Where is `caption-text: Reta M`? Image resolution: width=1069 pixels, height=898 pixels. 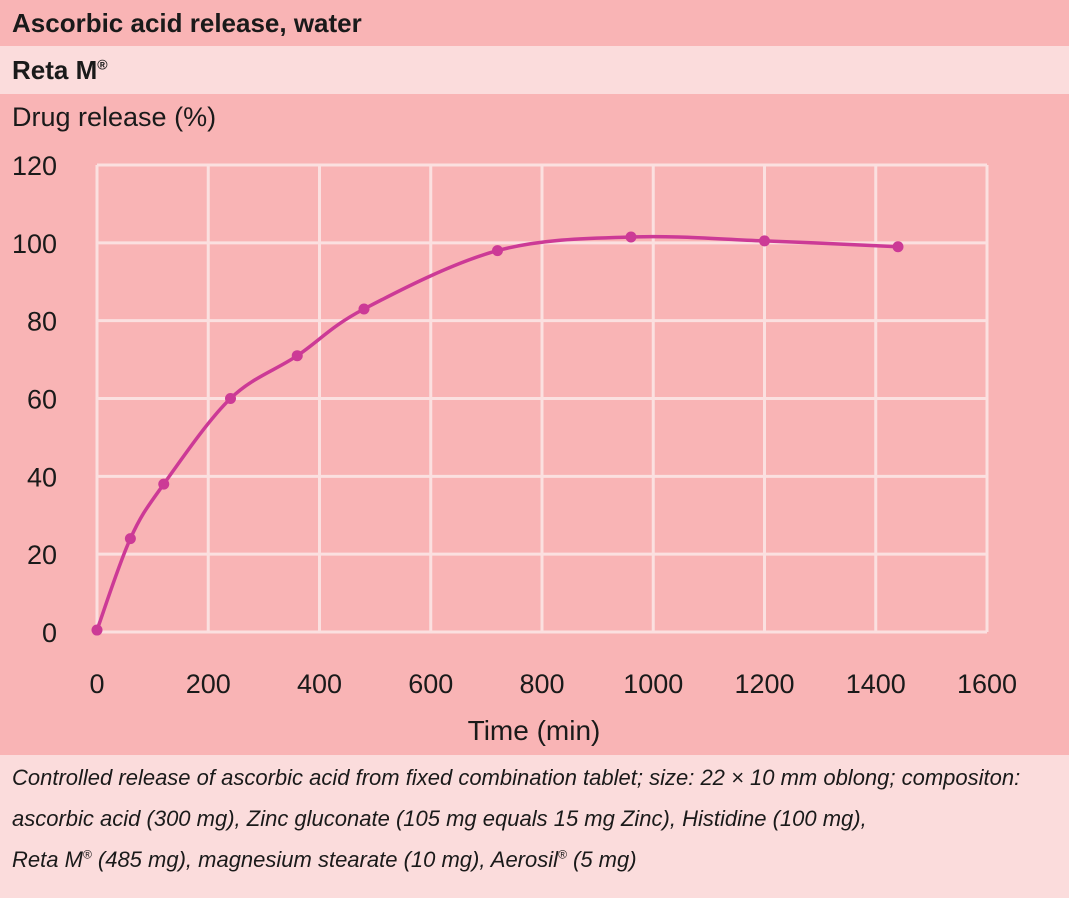
caption-text: Reta M is located at coordinates (47, 859).